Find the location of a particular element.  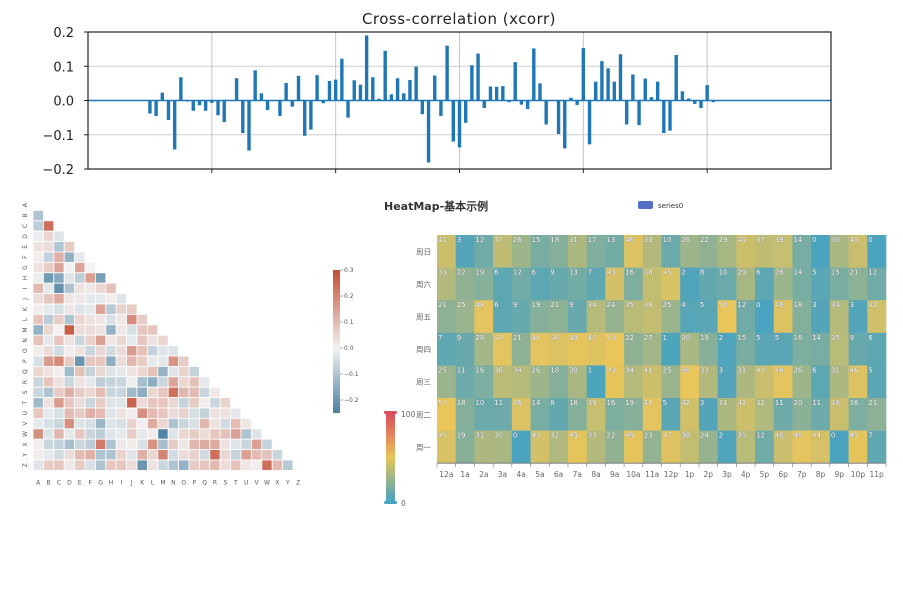

heatmap-cell-value: 6 is located at coordinates (534, 273).